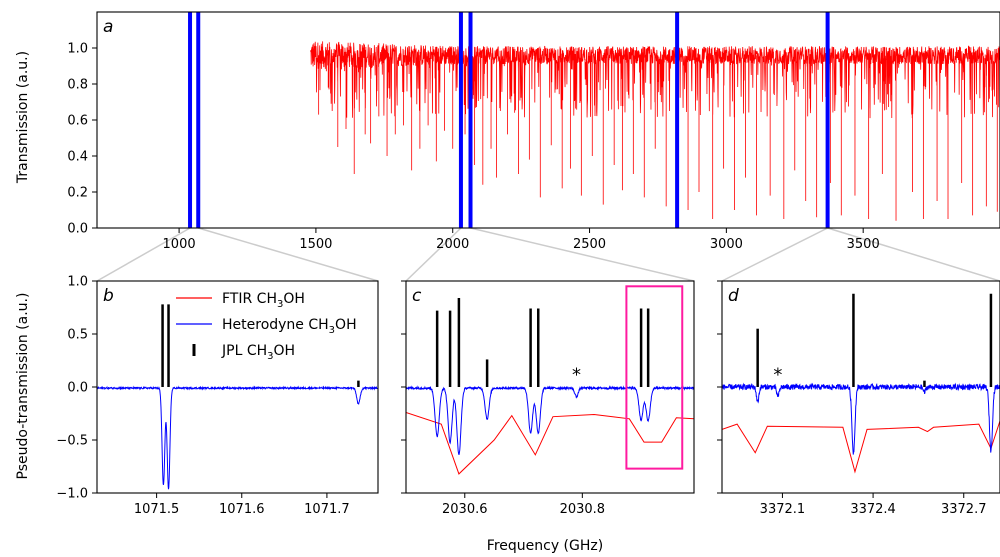 This screenshot has height=557, width=1000. What do you see at coordinates (576, 374) in the screenshot?
I see `panel-c-asterisk: *` at bounding box center [576, 374].